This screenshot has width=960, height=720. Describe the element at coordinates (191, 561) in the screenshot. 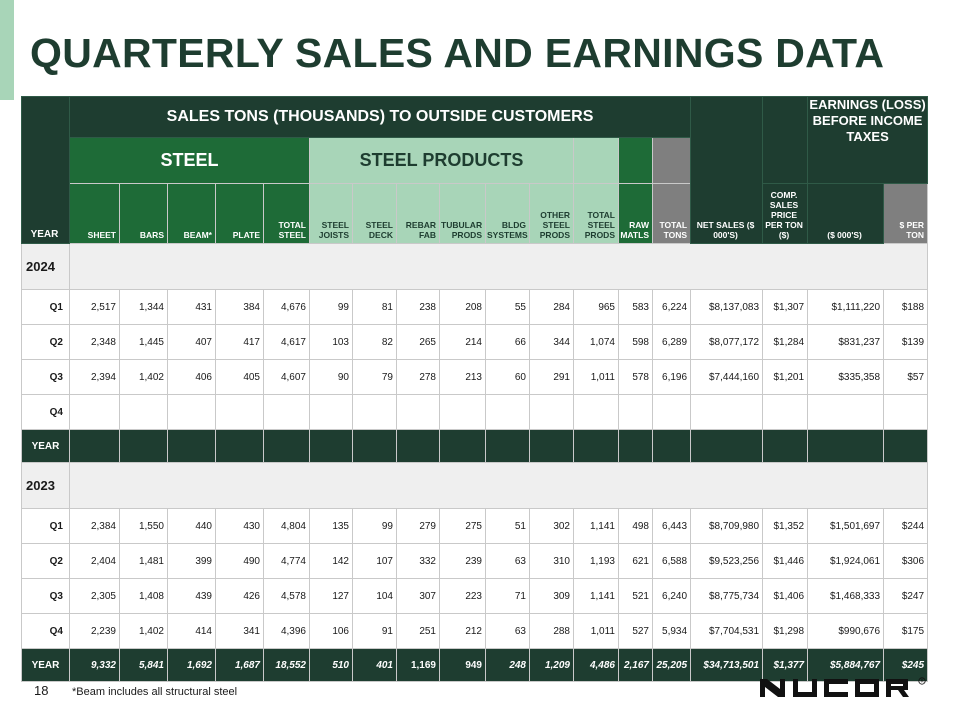

I see `cell-beam: 399` at that location.